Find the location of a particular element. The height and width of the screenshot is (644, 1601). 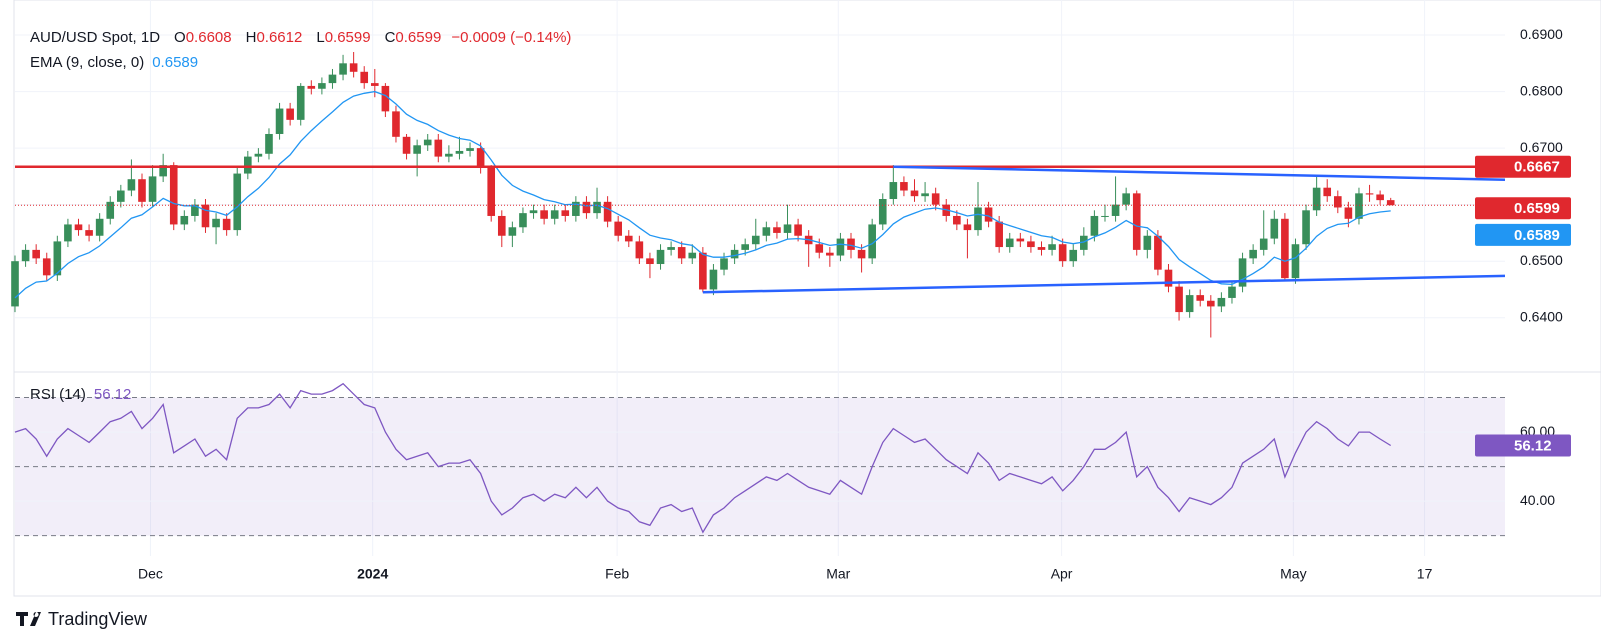

x-tick-label: May is located at coordinates (1293, 574).